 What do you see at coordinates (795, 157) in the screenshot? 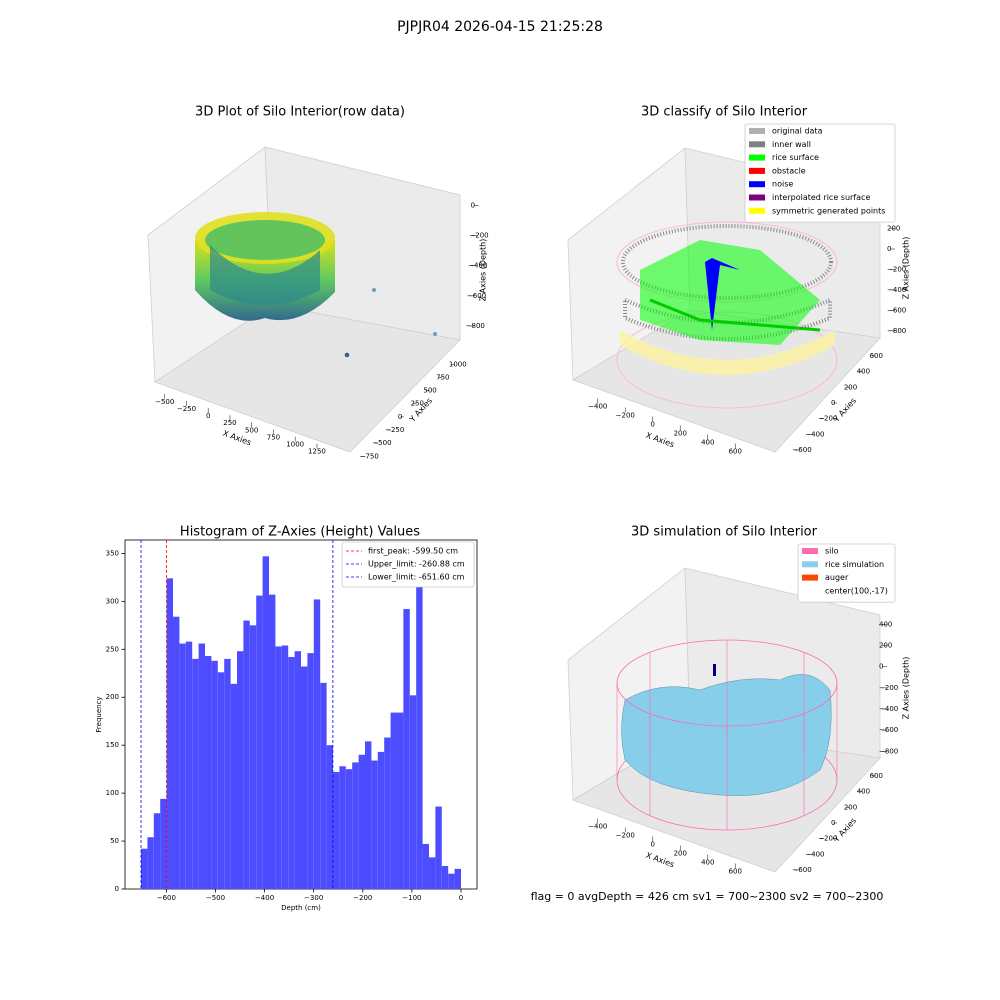
I see `legend-label: rice surface` at bounding box center [795, 157].